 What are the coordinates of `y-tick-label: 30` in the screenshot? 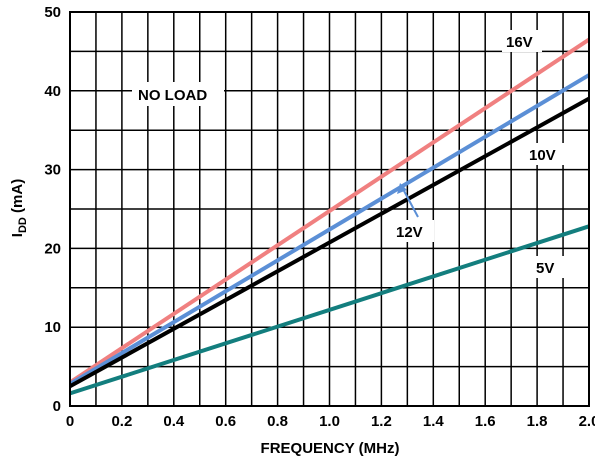 It's located at (52, 170).